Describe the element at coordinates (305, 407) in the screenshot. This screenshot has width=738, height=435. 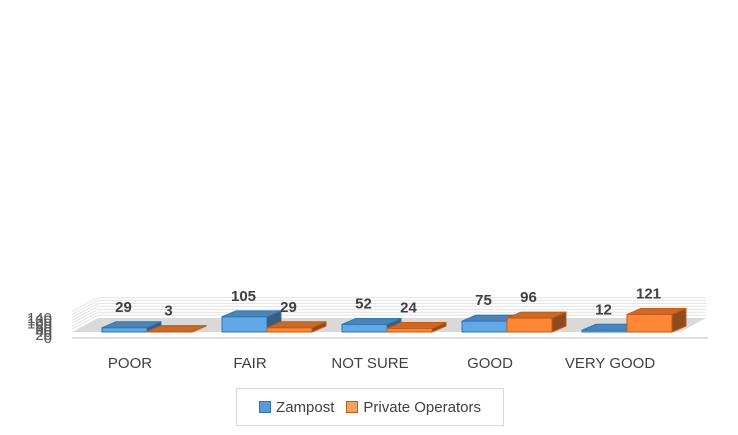
I see `legend-label-zampost: Zampost` at that location.